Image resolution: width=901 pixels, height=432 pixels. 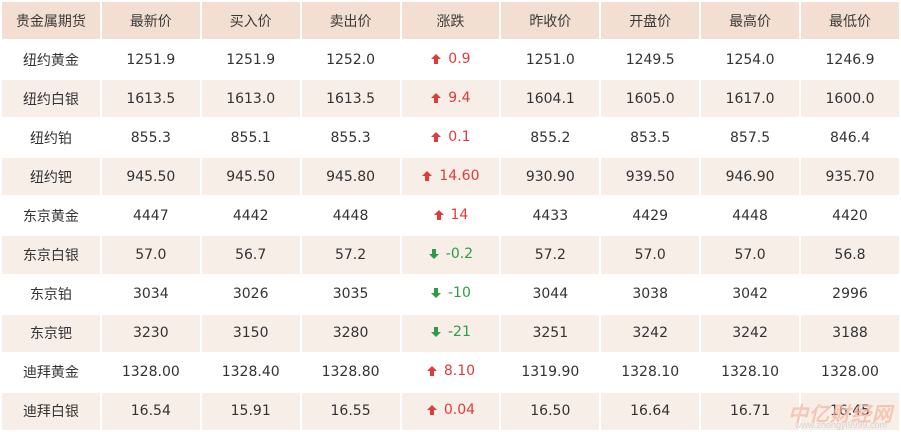 I want to click on cell-bid-price: 4442, so click(x=250, y=216).